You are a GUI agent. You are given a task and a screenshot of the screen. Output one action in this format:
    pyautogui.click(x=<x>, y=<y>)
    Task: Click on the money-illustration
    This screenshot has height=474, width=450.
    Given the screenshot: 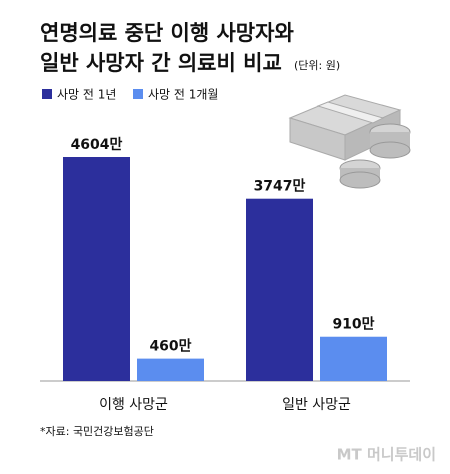 What is the action you would take?
    pyautogui.click(x=349, y=141)
    